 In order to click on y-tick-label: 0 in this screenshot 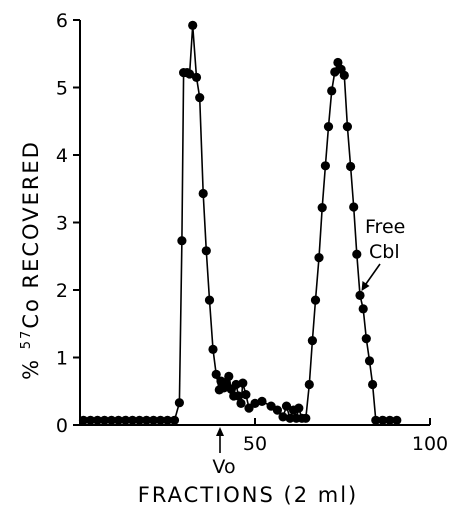, I will do `click(62, 426)`.